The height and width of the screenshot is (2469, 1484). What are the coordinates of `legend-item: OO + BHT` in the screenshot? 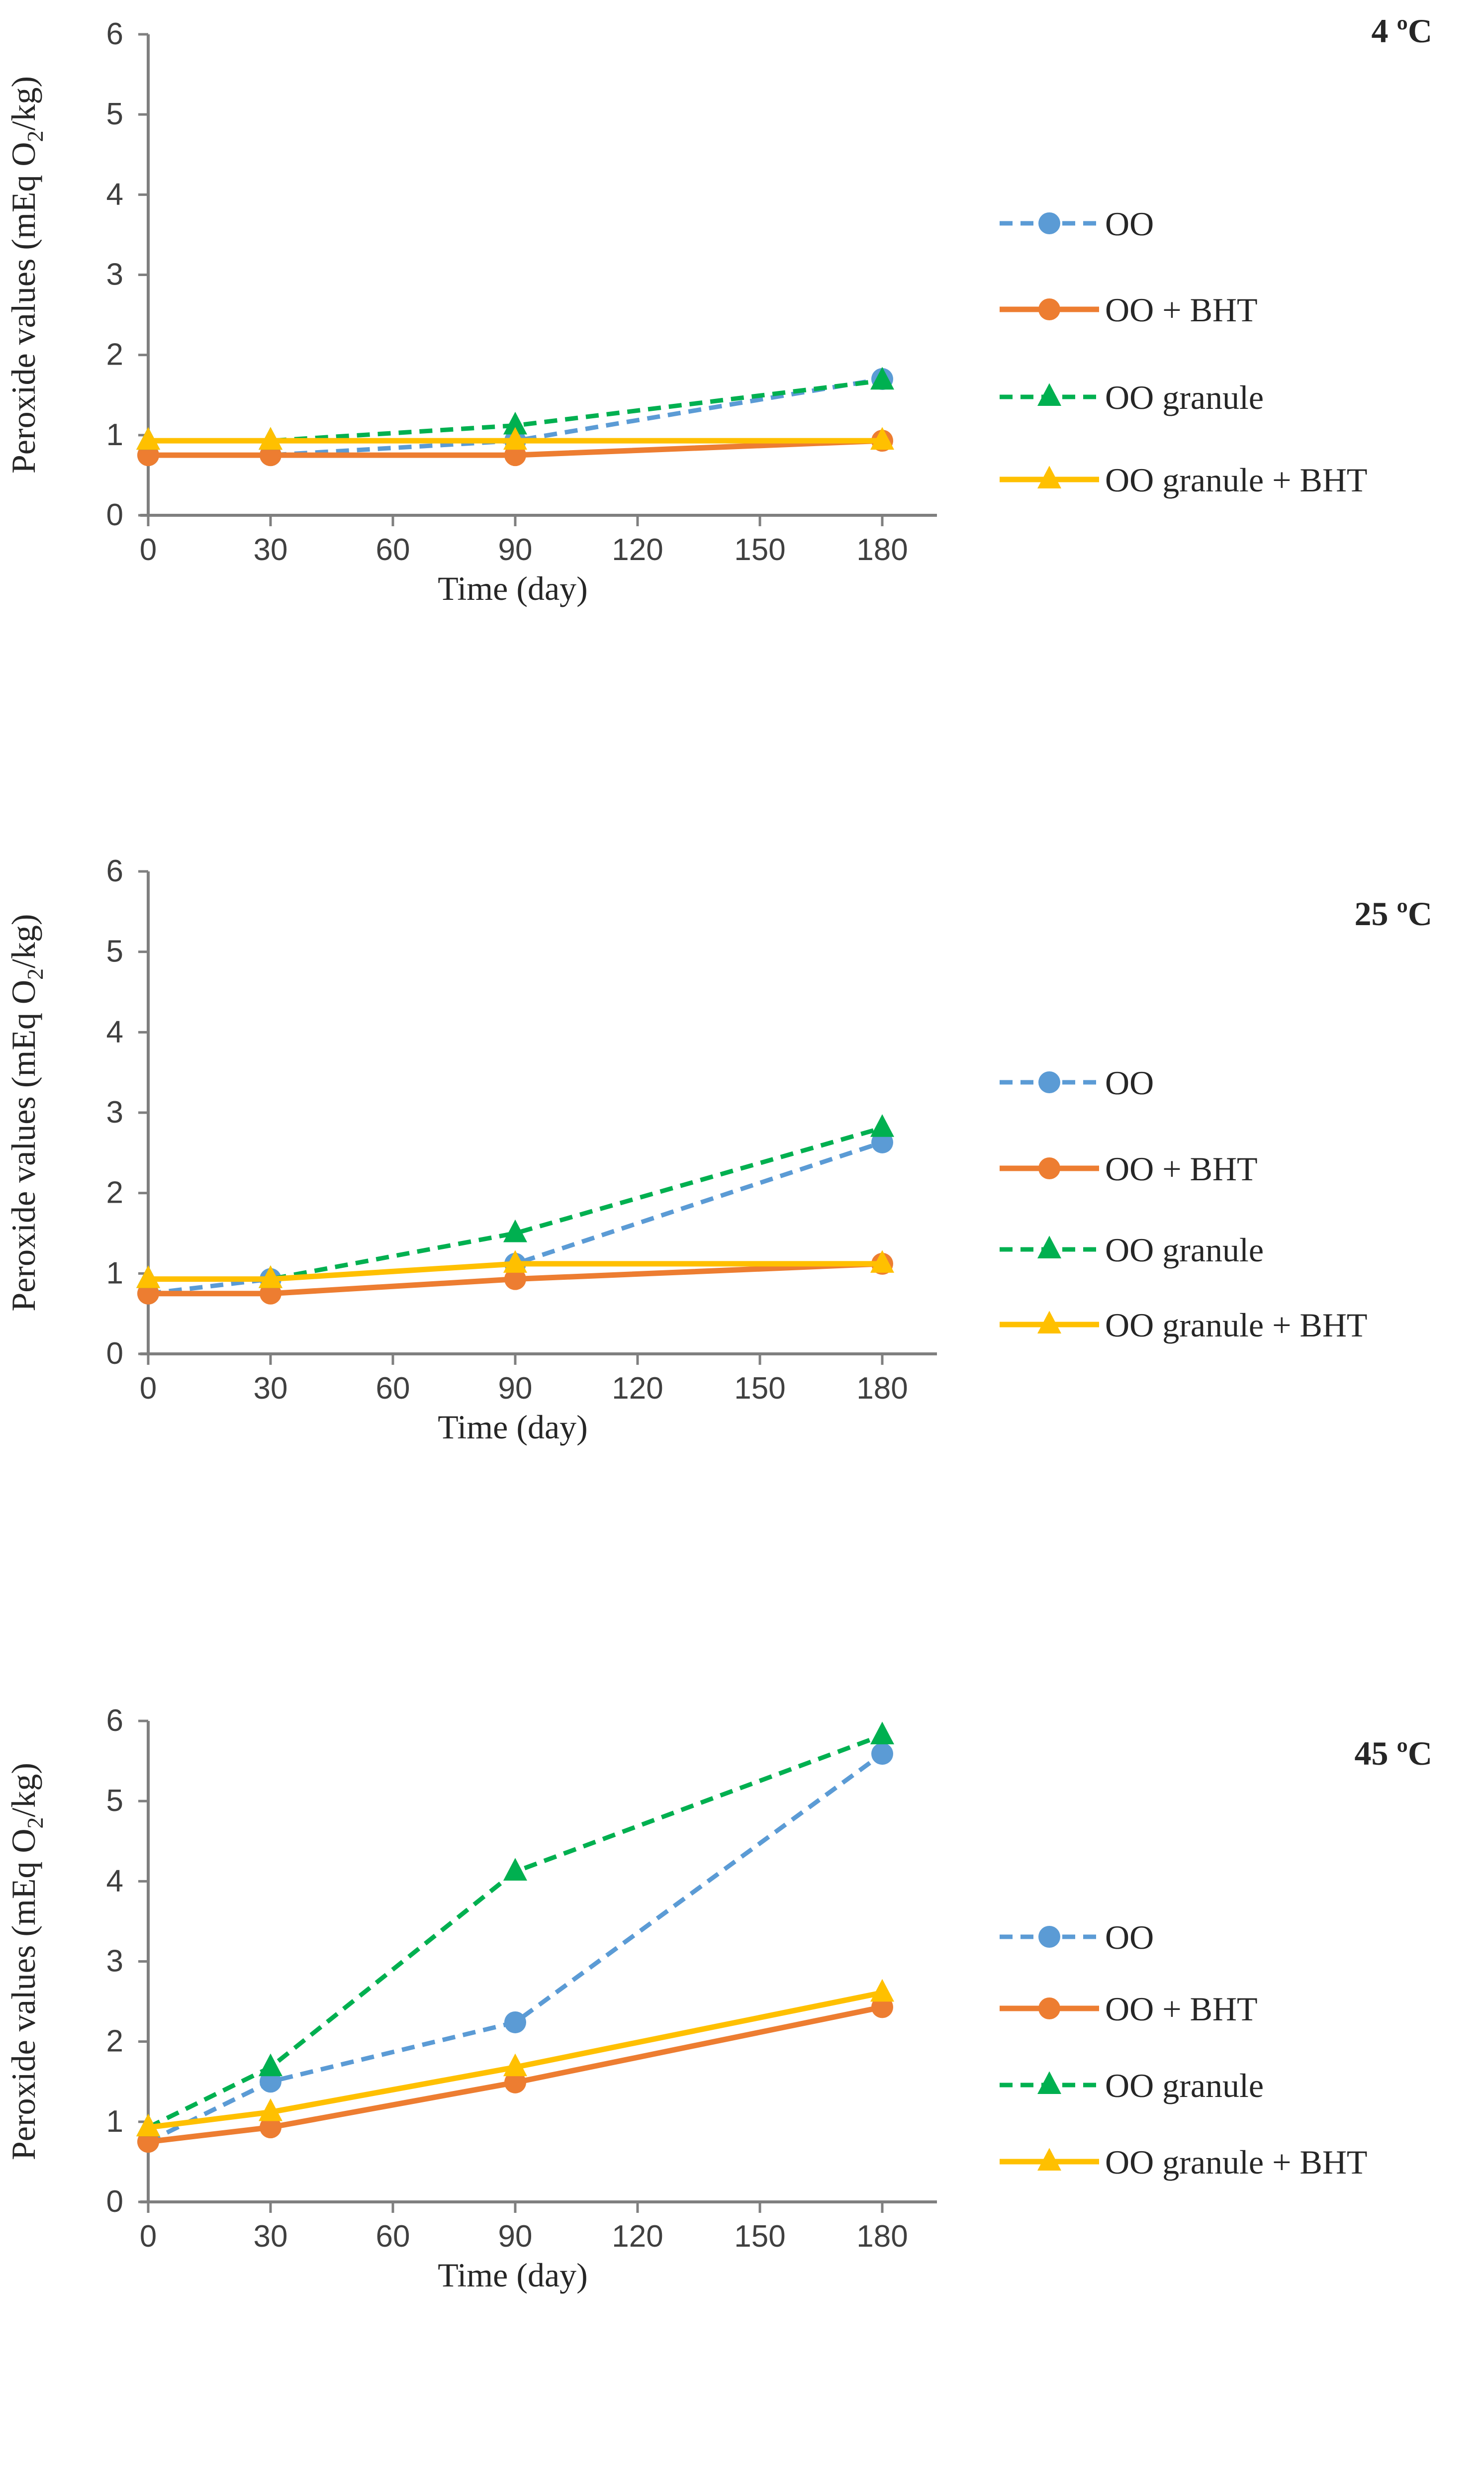 It's located at (1129, 1169).